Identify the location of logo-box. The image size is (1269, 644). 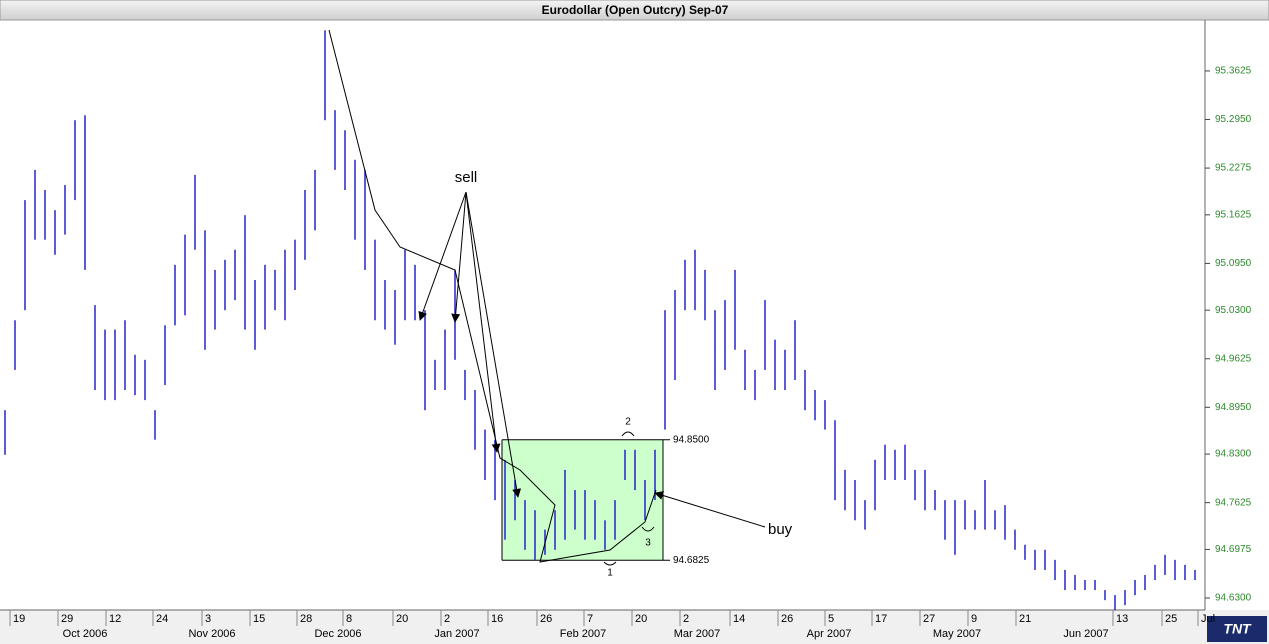
(1237, 629).